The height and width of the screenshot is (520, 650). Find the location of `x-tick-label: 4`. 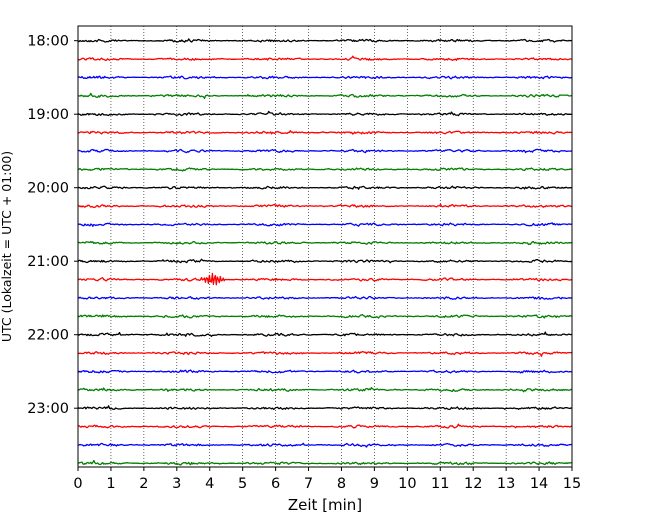

x-tick-label: 4 is located at coordinates (209, 484).